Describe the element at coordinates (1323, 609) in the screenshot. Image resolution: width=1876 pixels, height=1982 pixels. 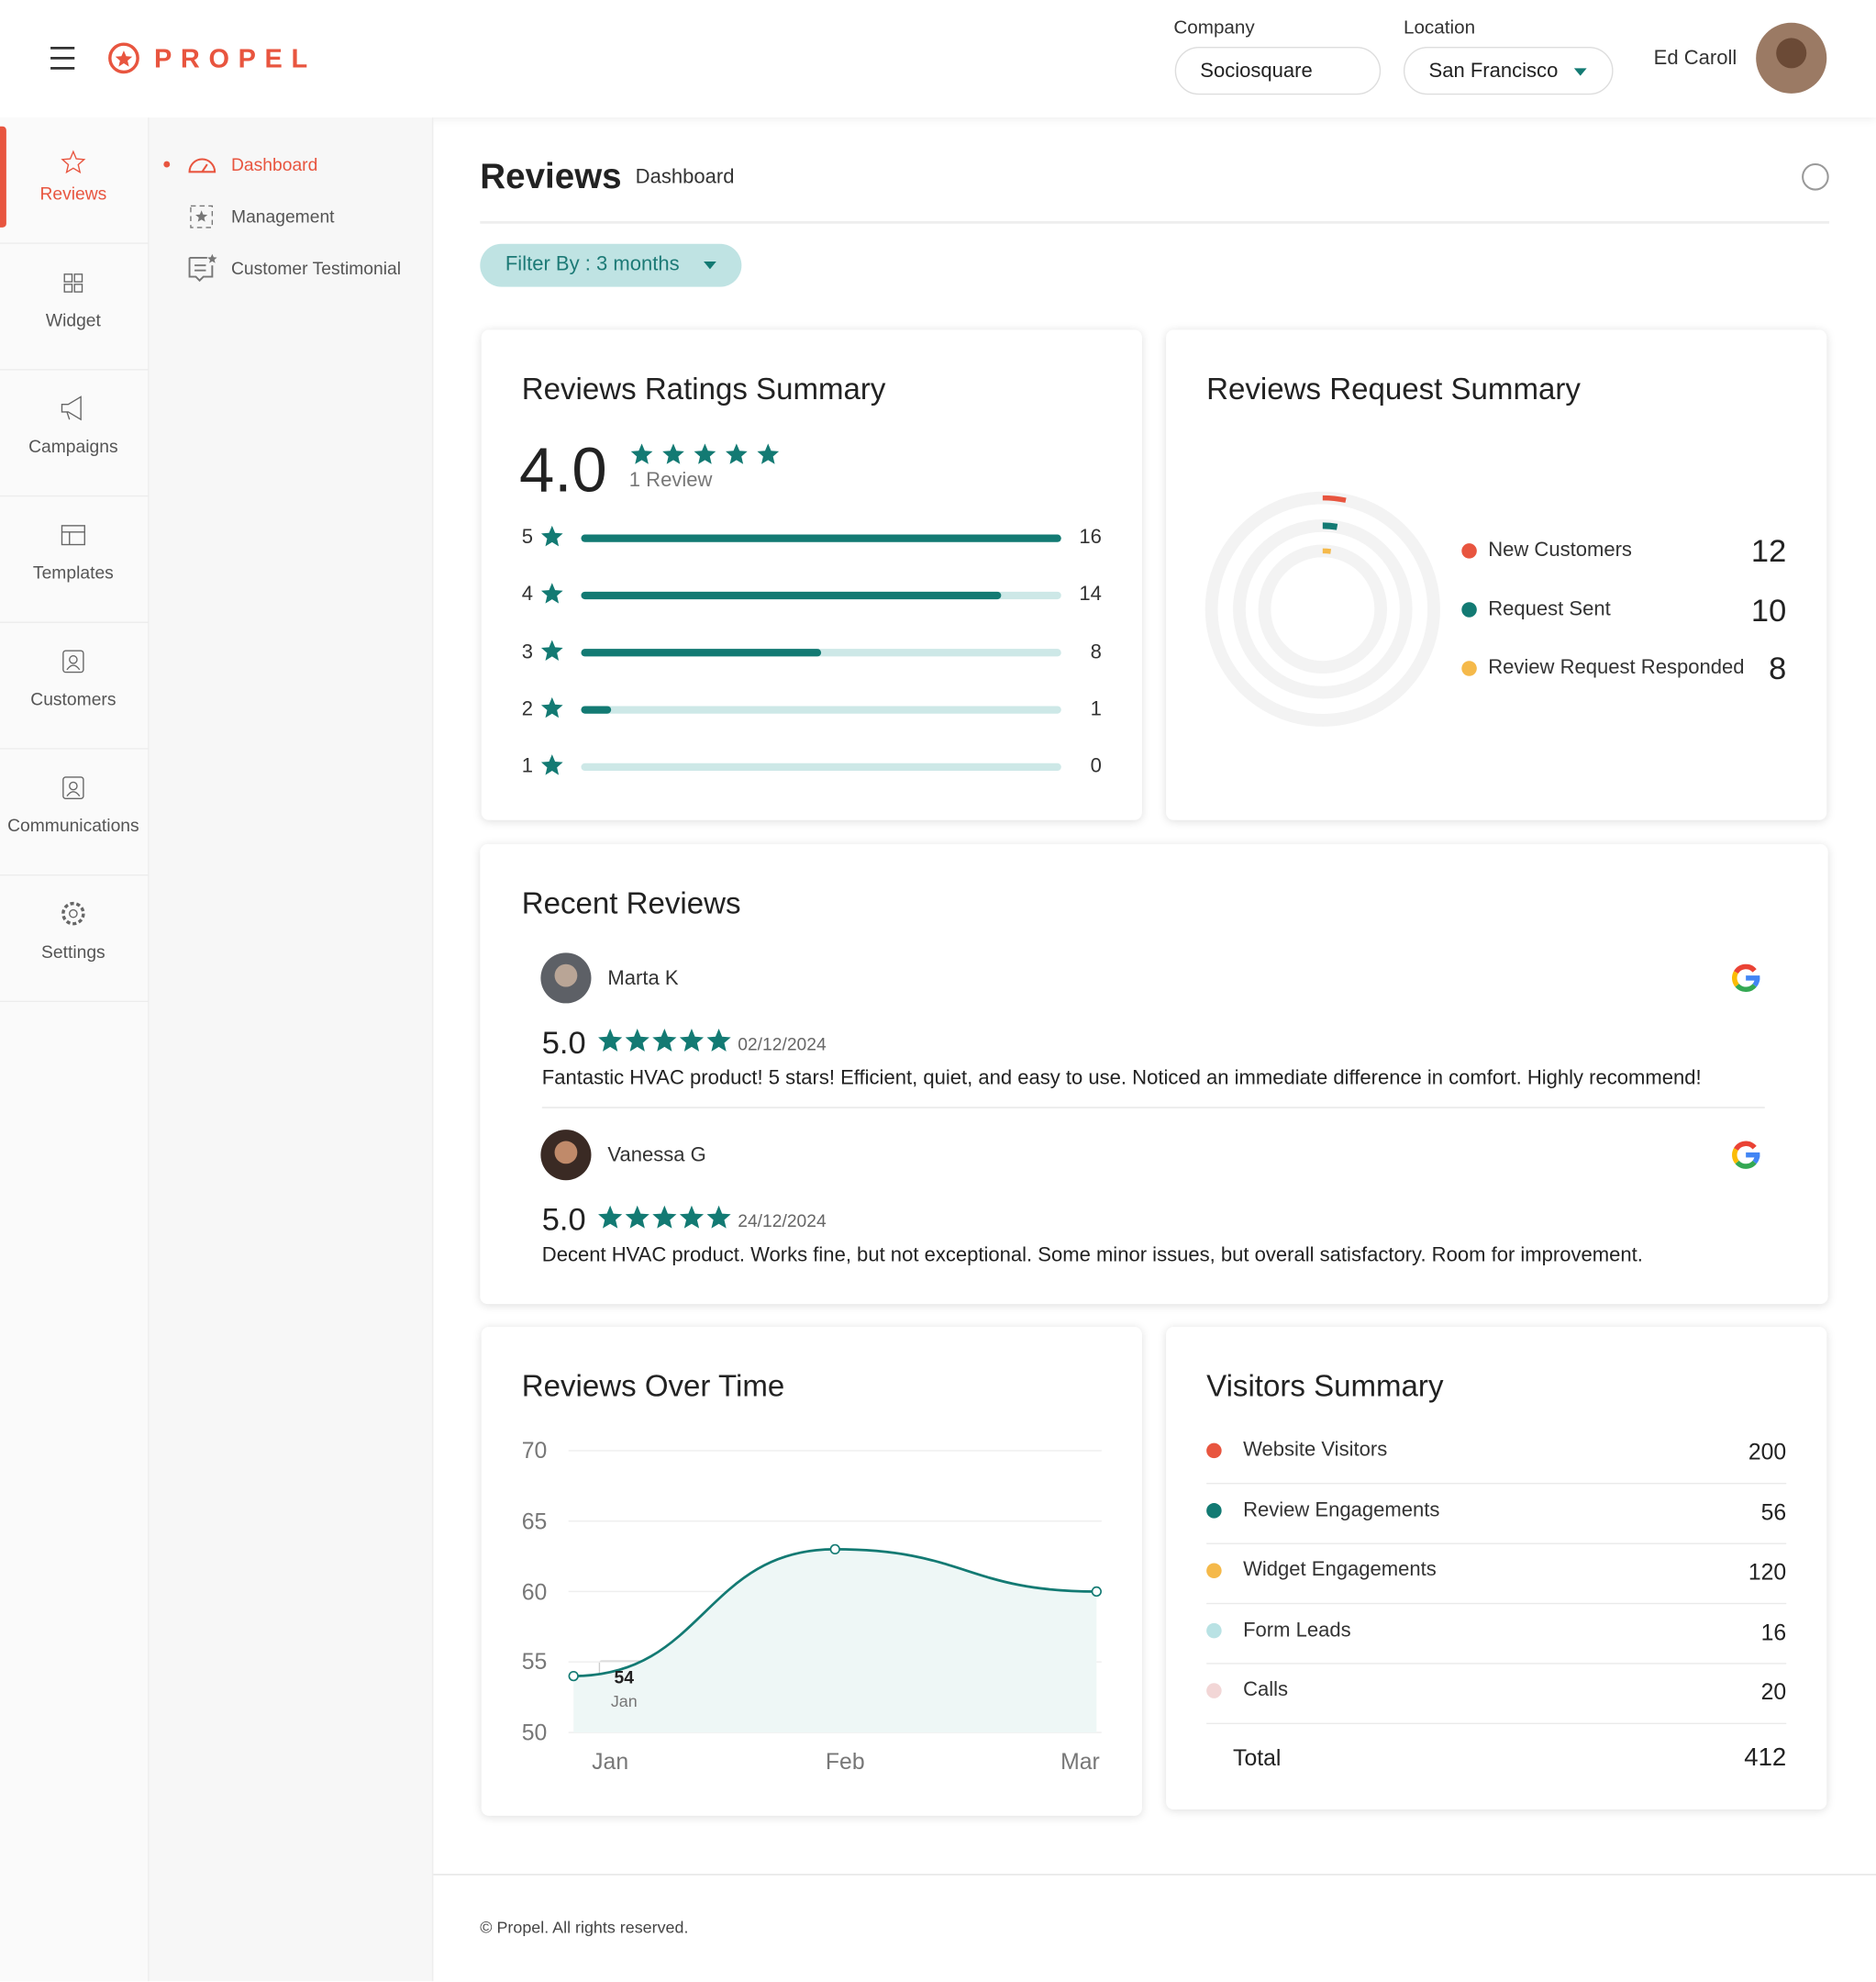
I see `ring-track` at that location.